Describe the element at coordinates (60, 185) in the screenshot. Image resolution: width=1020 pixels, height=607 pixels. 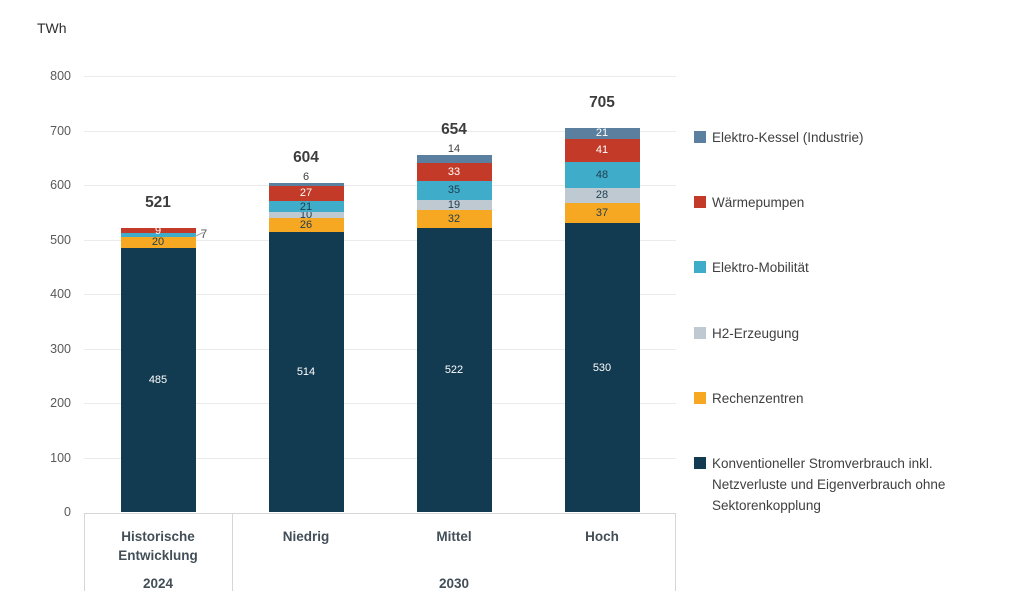
I see `y-axis-tick-label: 600` at that location.